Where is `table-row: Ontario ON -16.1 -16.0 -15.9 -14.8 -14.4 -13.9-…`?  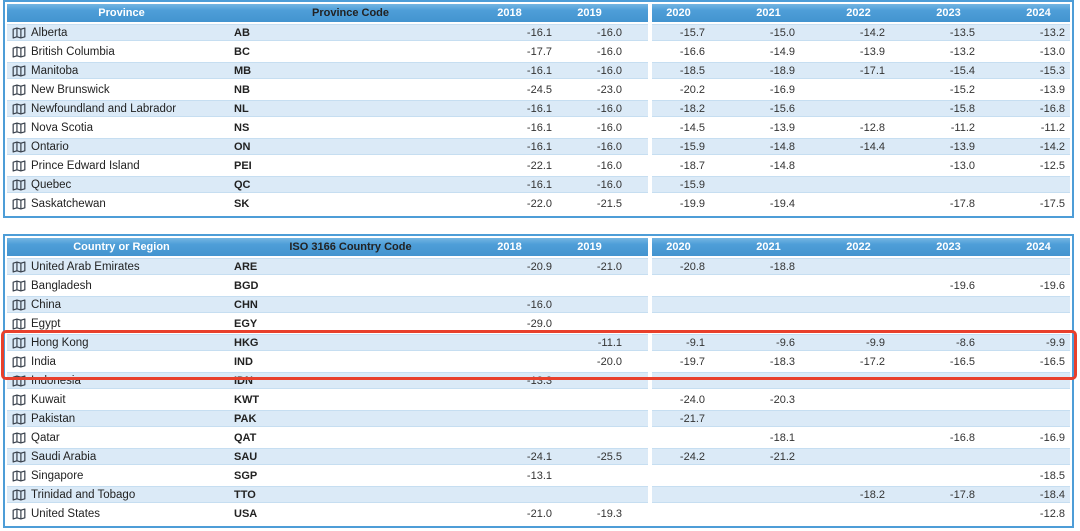 table-row: Ontario ON -16.1 -16.0 -15.9 -14.8 -14.4 -13.9-… is located at coordinates (538, 147).